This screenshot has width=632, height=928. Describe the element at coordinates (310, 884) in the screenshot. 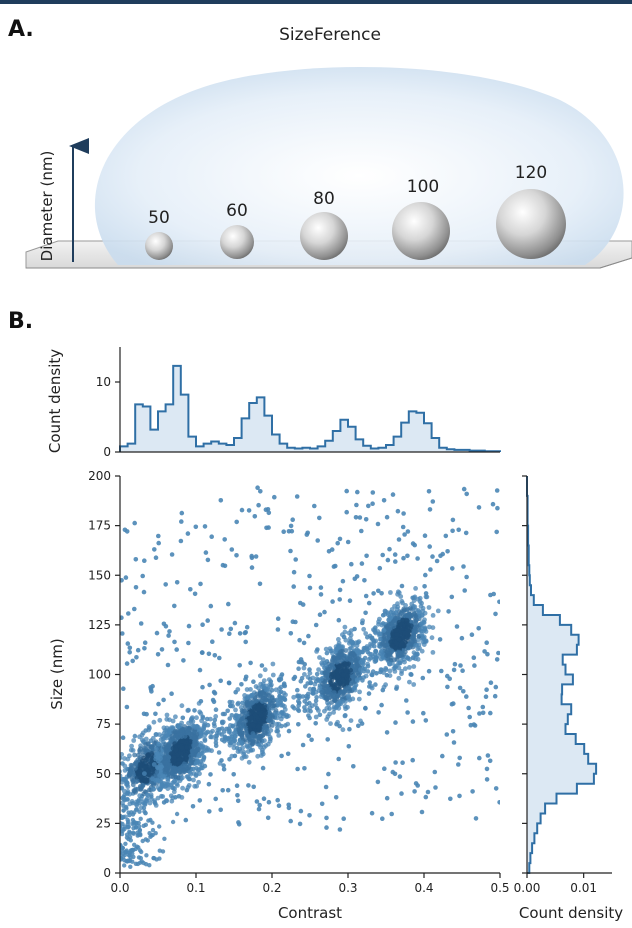

I see `scatter-x-ticks: 0.0 0.1 0.2 0.3 0.4 0.5` at that location.